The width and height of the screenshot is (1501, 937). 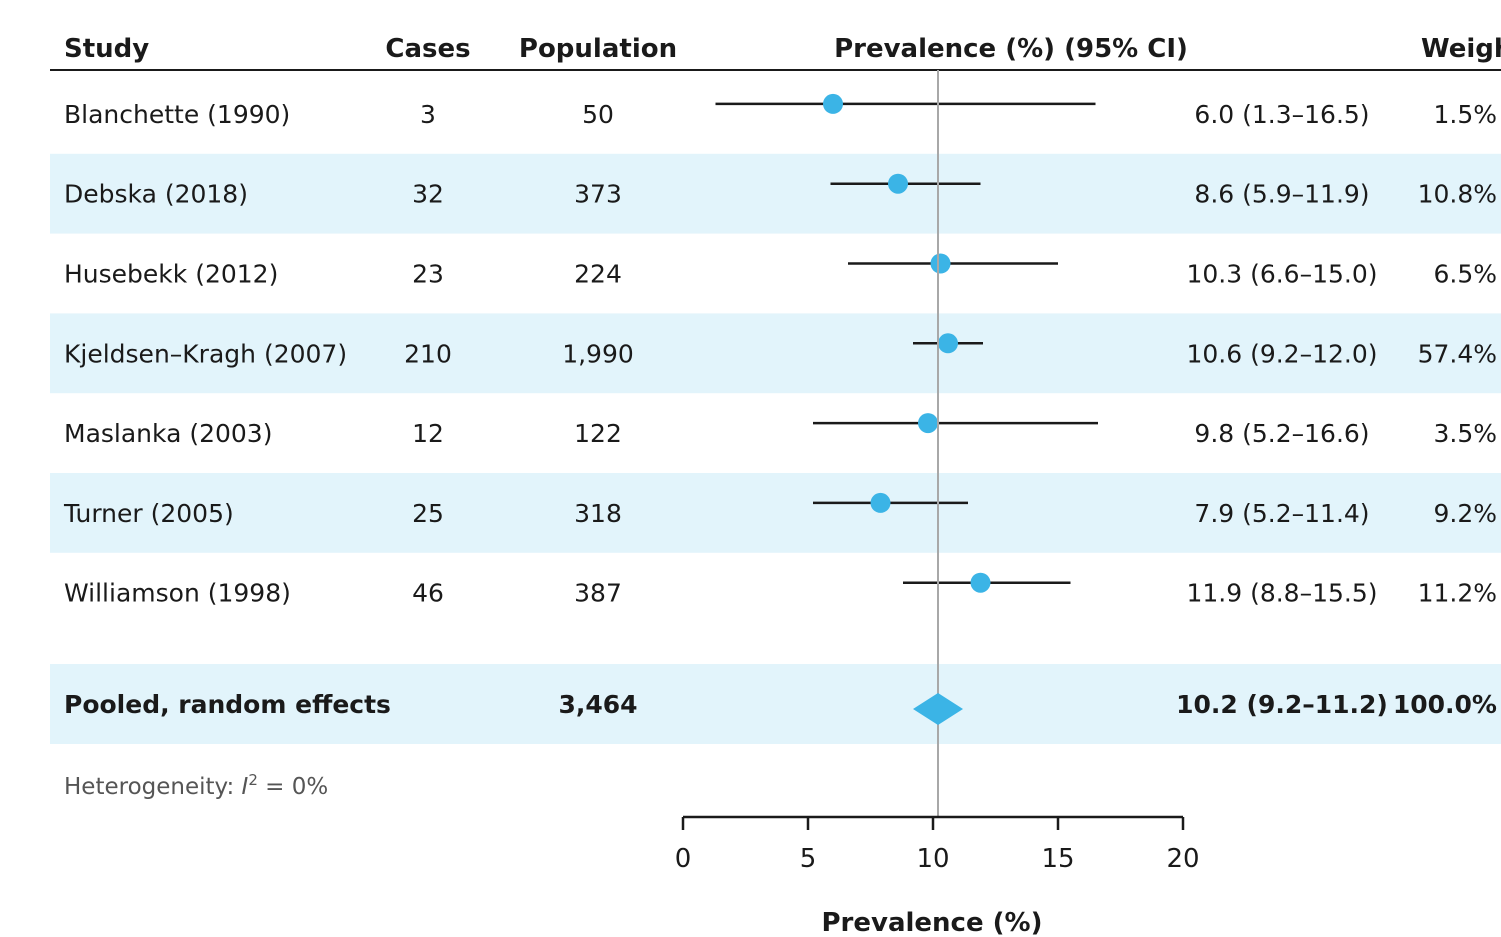 What do you see at coordinates (1457, 194) in the screenshot?
I see `weight-value: 10.8%` at bounding box center [1457, 194].